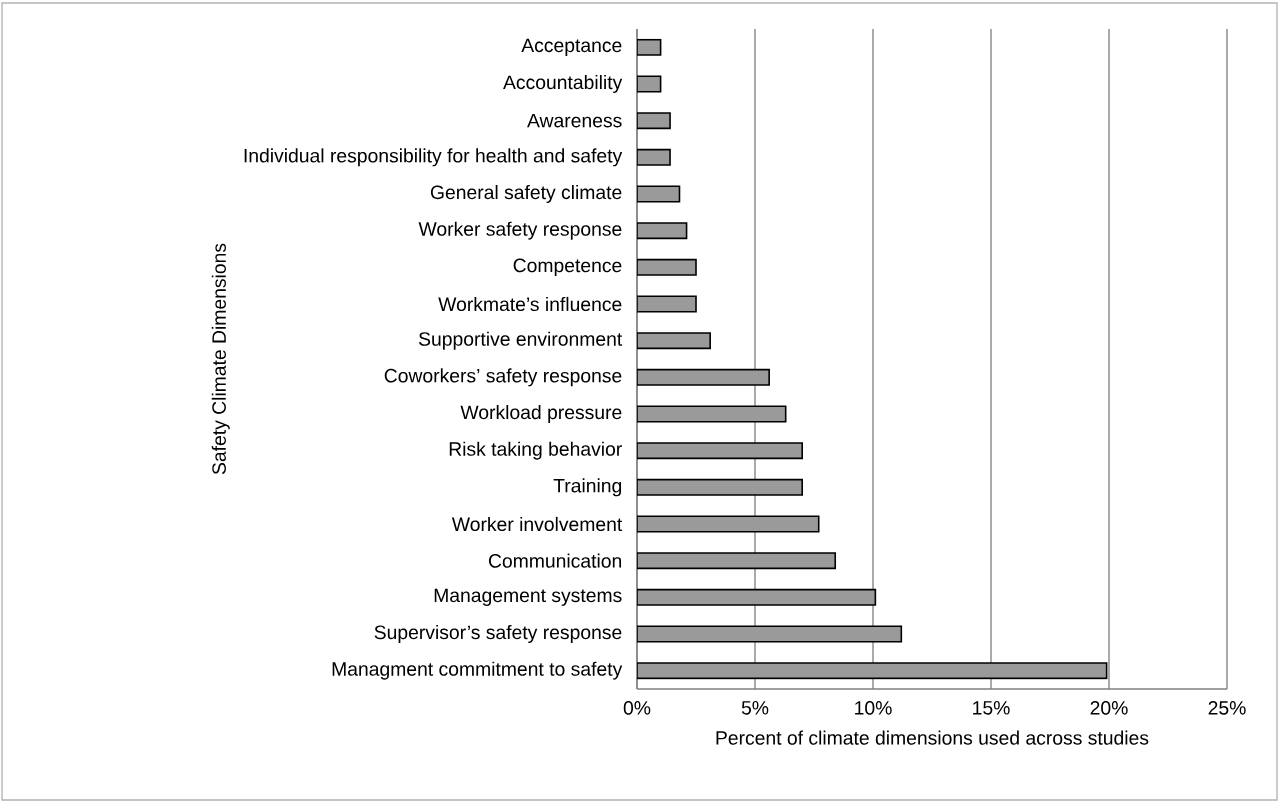  What do you see at coordinates (587, 487) in the screenshot?
I see `y-tick-label: Training` at bounding box center [587, 487].